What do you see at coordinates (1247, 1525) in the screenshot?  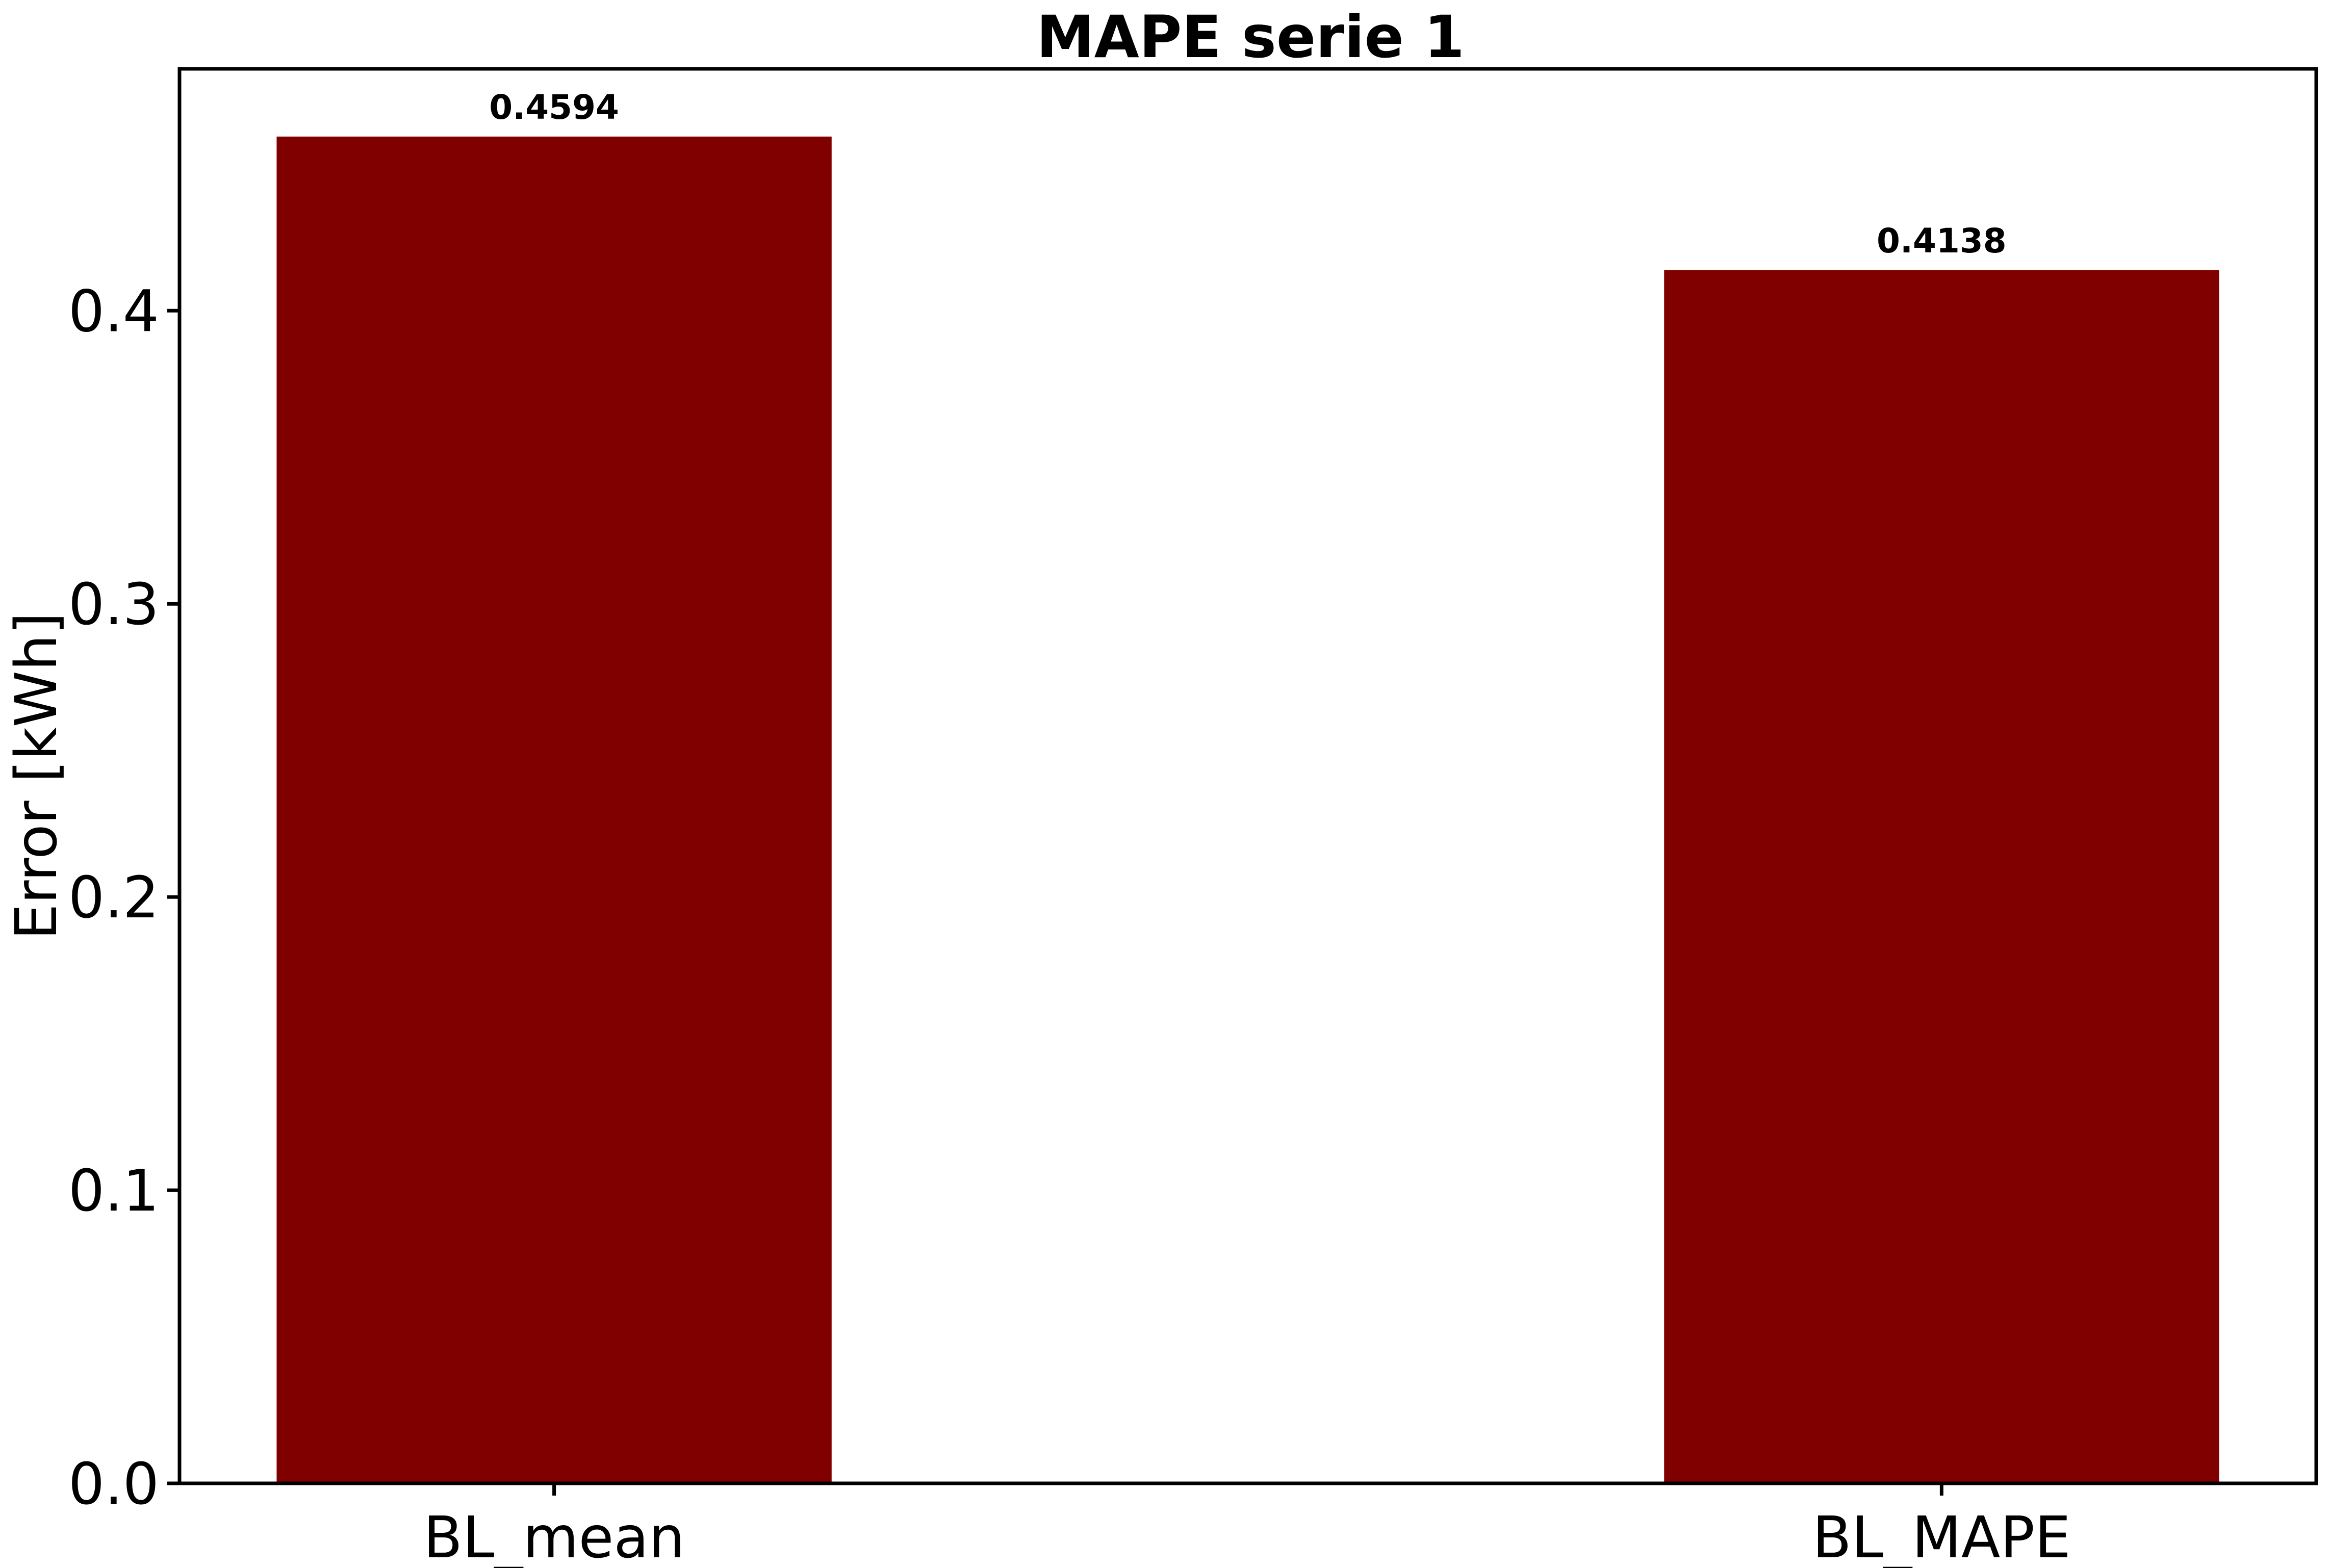 I see `x-axis: BL_mean BL_MAPE` at bounding box center [1247, 1525].